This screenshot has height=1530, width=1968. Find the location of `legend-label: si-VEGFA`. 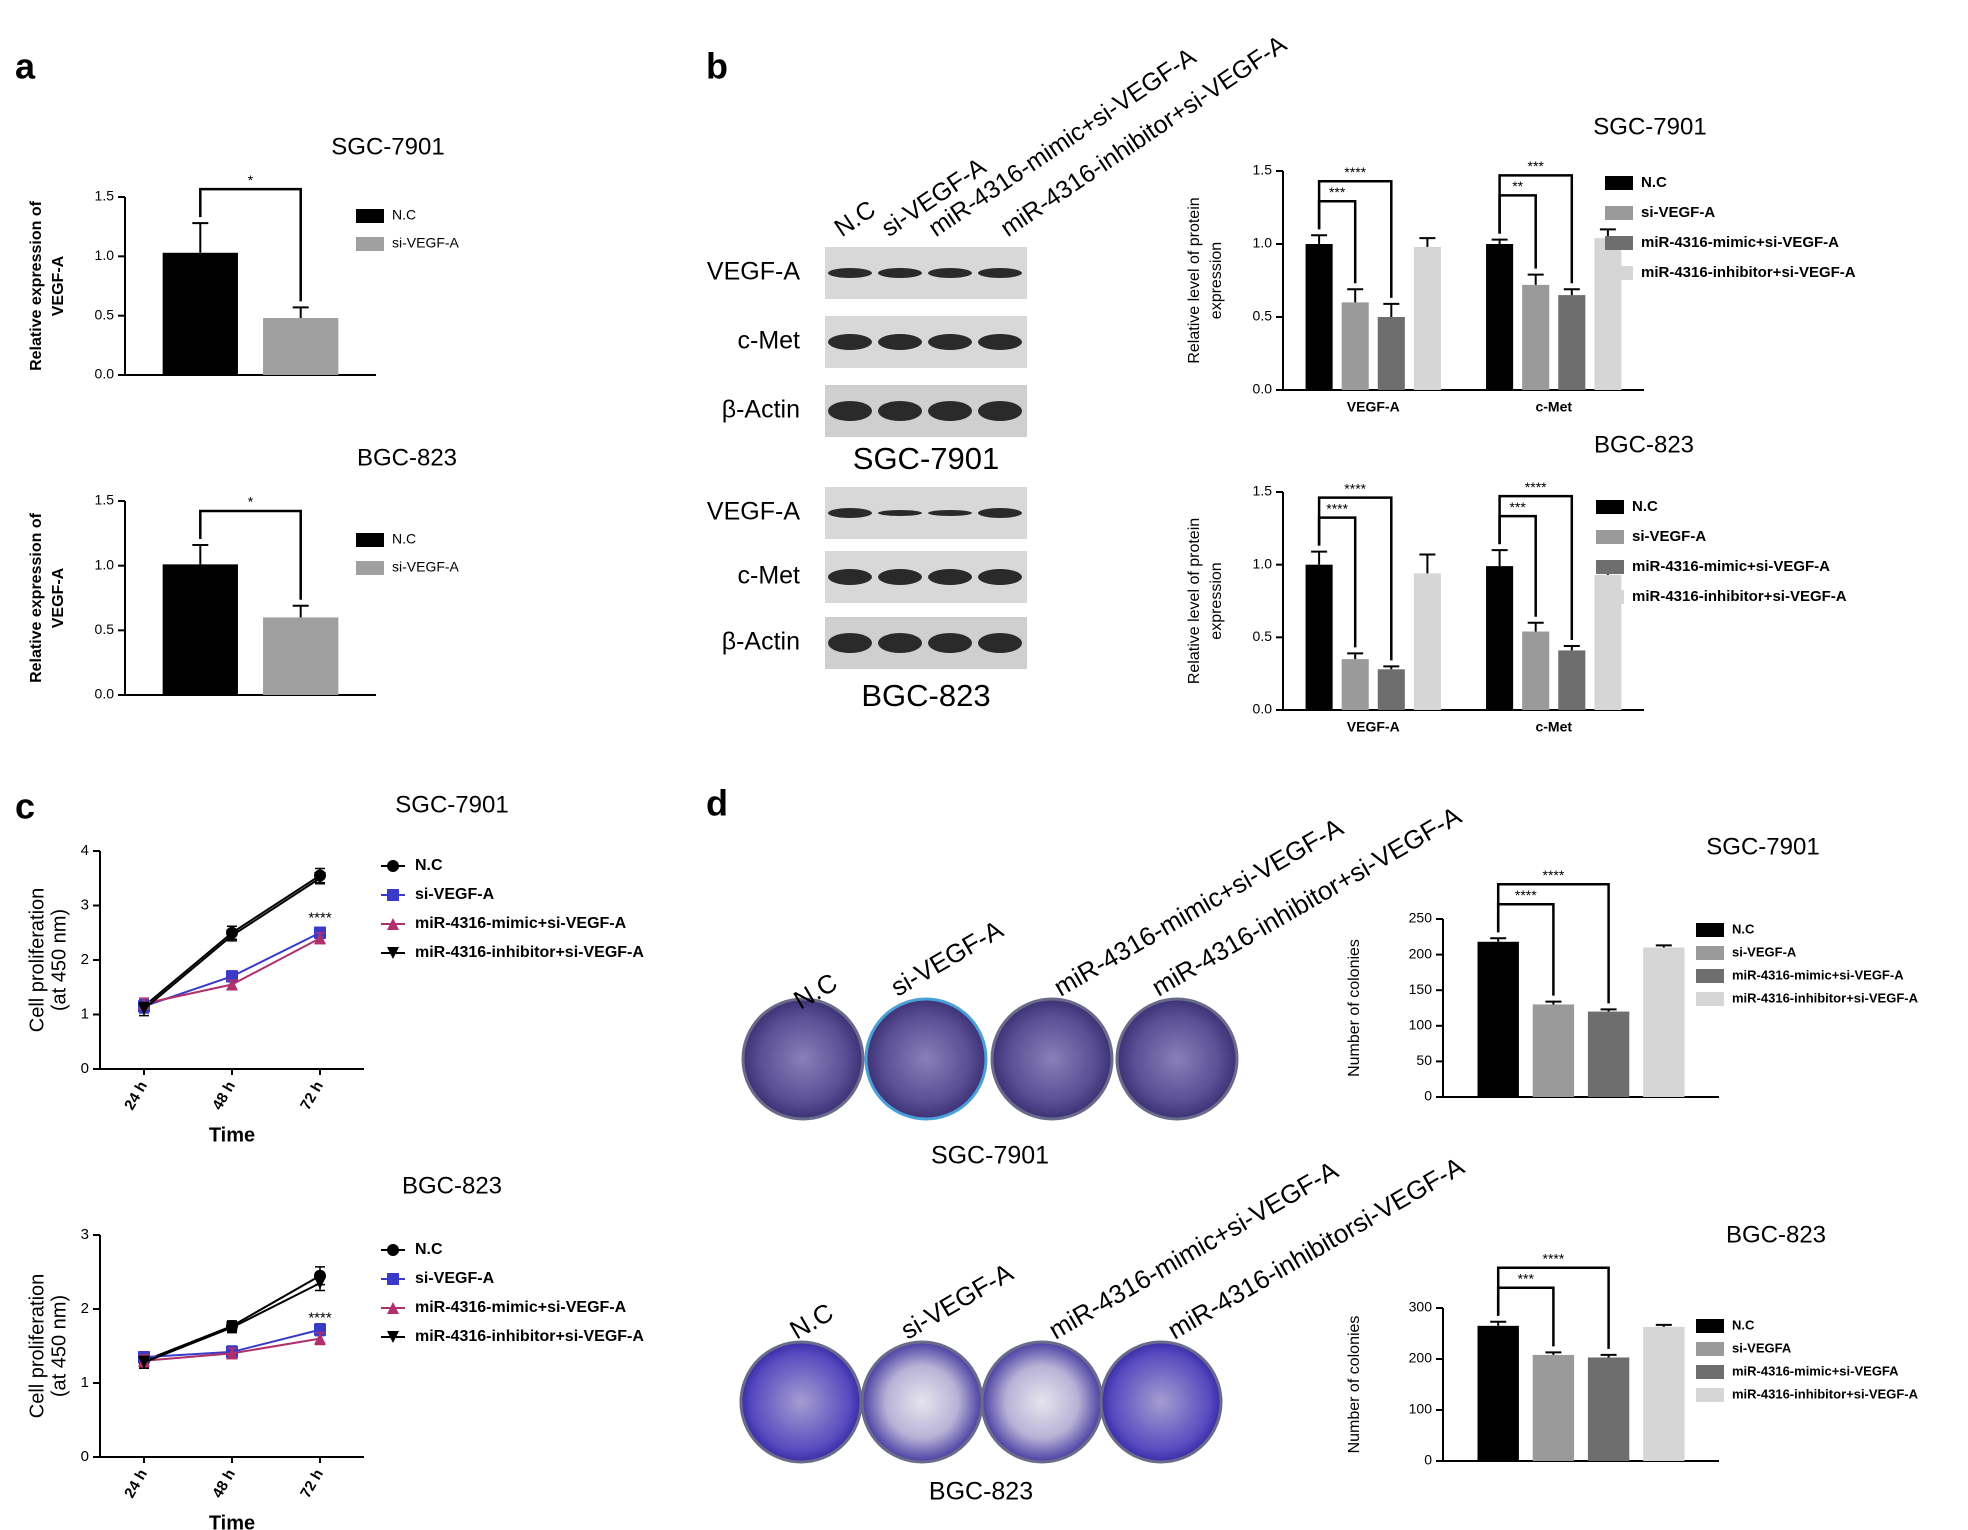

legend-label: si-VEGFA is located at coordinates (1762, 1347).